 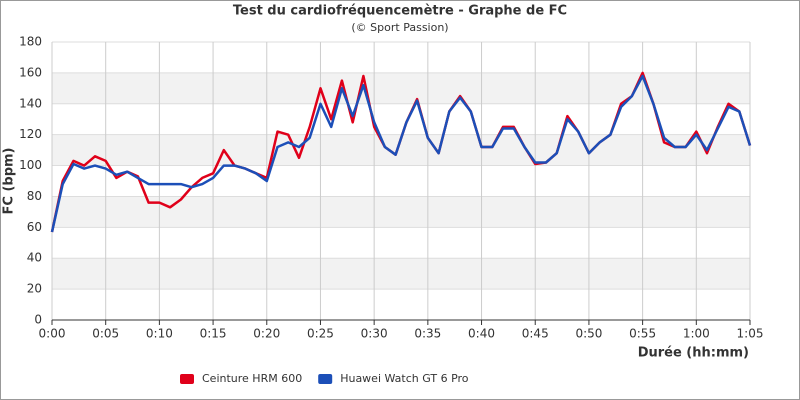 What do you see at coordinates (427, 334) in the screenshot?
I see `x-tick-label: 0:35` at bounding box center [427, 334].